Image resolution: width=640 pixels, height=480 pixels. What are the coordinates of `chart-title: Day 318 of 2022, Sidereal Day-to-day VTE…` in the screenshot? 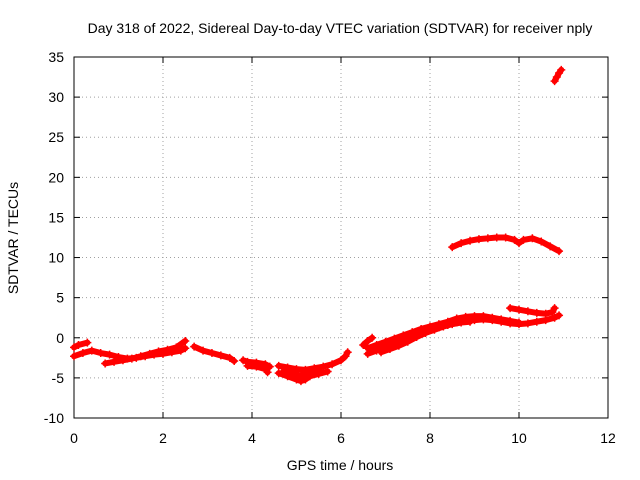 It's located at (340, 28).